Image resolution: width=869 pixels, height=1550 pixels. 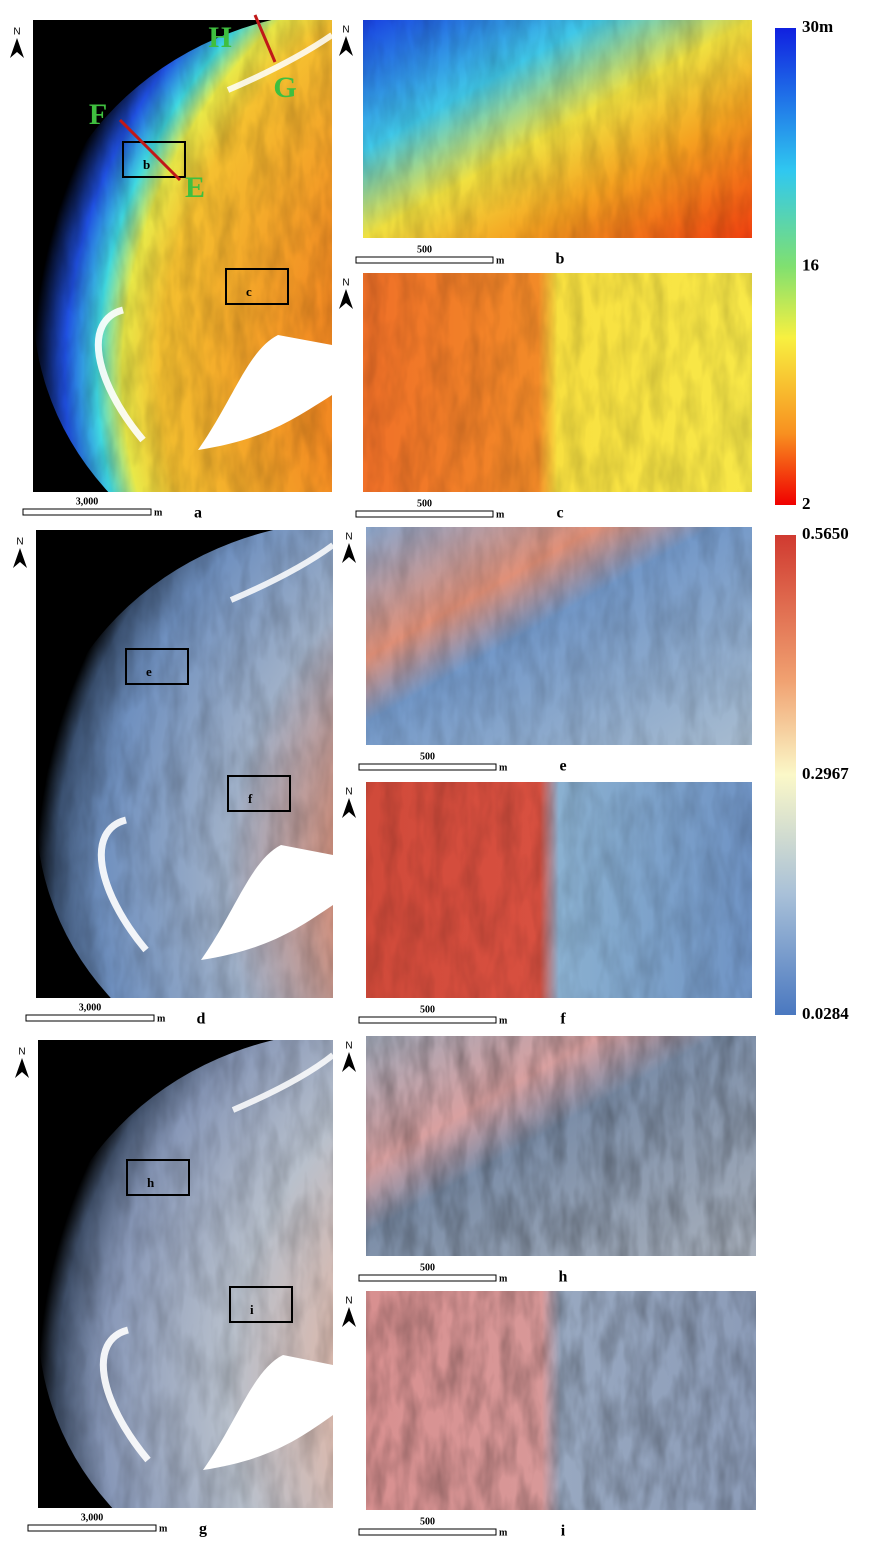 I want to click on panel-label: h, so click(x=563, y=1277).